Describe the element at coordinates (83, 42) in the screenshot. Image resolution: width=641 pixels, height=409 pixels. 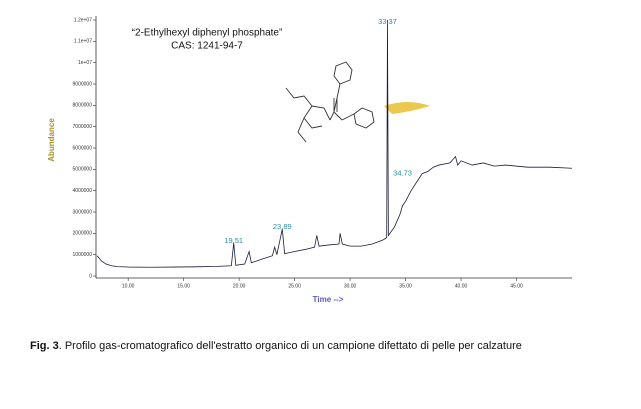
I see `y-tick-label: 1.1e+07` at that location.